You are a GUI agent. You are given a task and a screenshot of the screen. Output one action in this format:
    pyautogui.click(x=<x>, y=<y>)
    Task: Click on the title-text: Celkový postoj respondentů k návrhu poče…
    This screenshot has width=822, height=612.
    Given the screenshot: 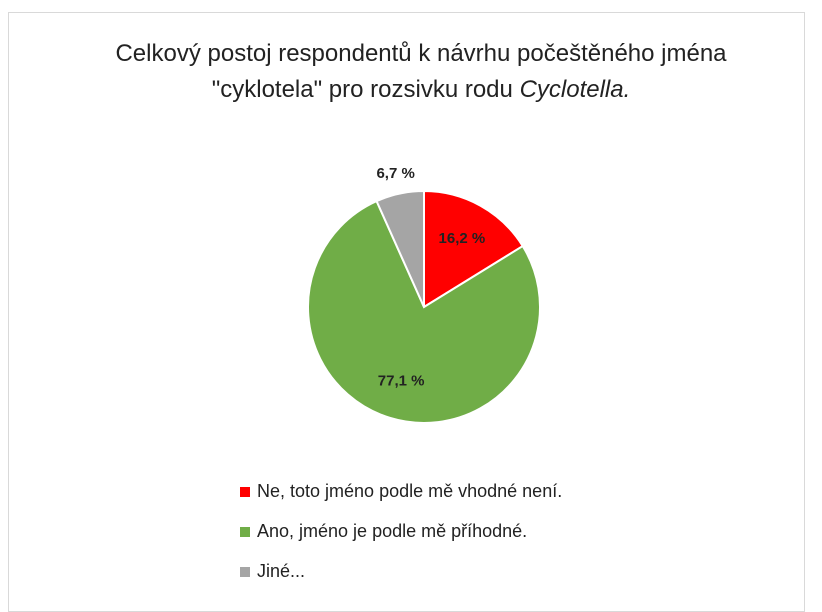 What is the action you would take?
    pyautogui.click(x=421, y=71)
    